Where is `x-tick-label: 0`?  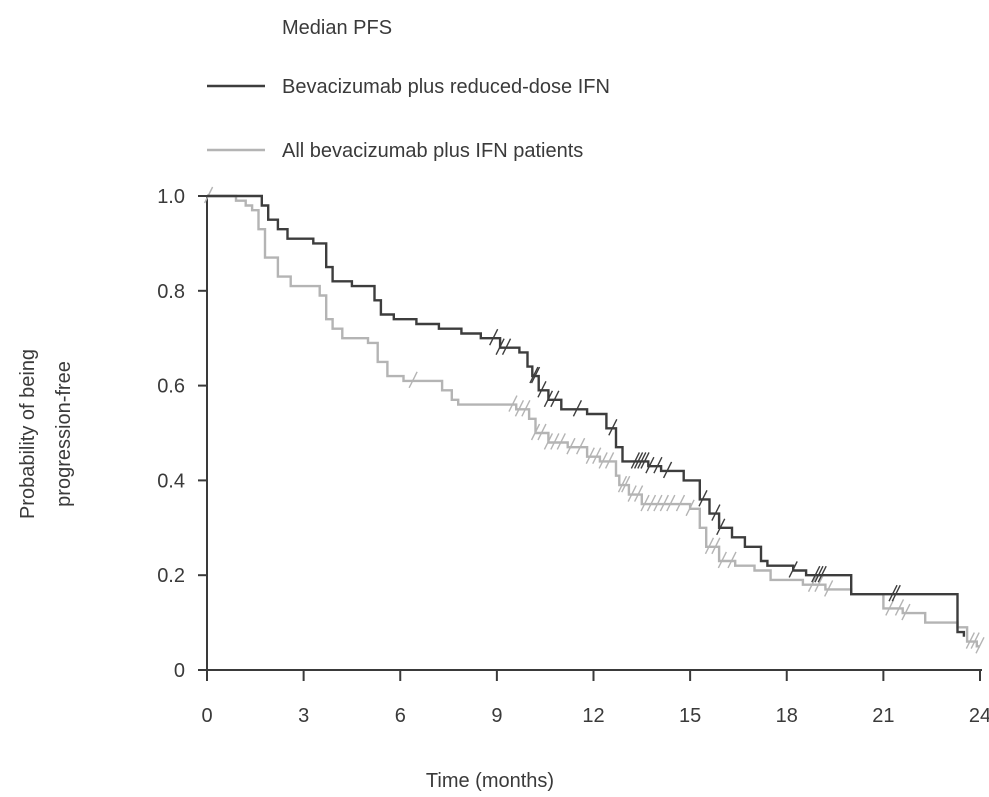
x-tick-label: 0 is located at coordinates (206, 716).